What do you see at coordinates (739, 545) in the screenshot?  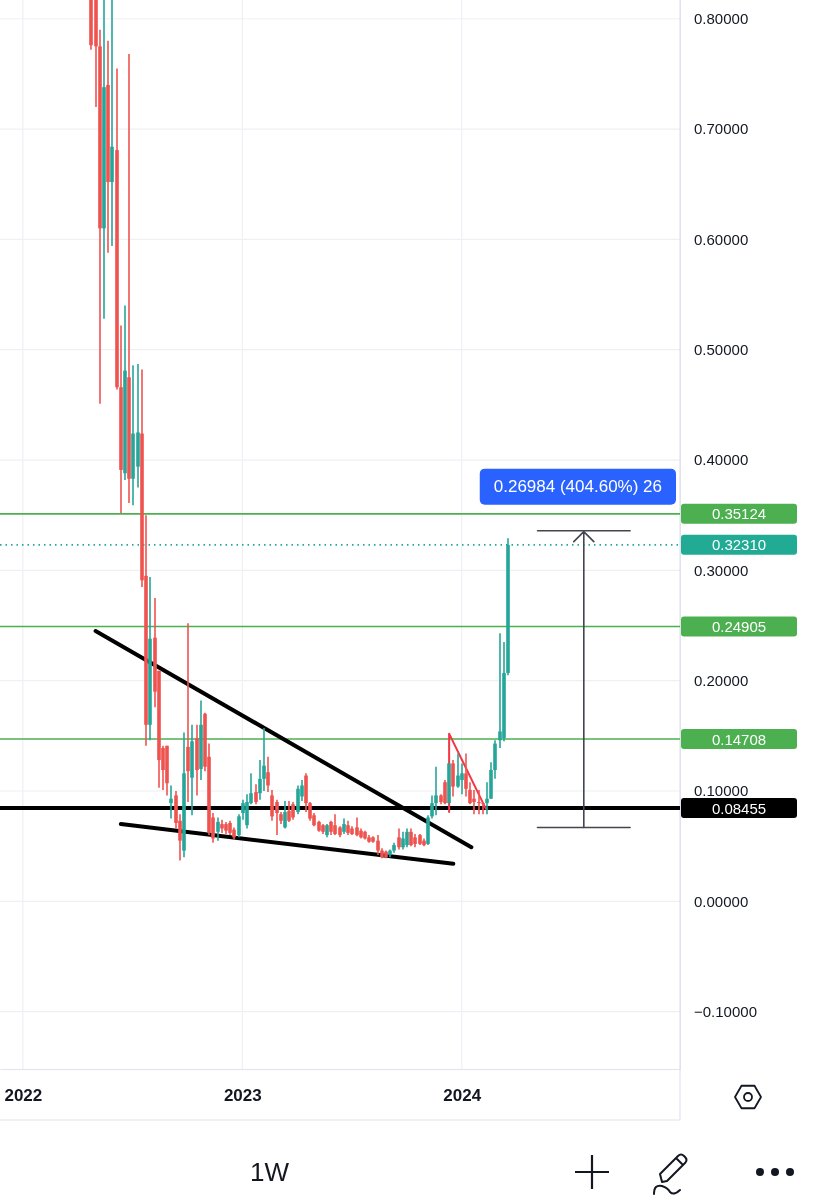 I see `ref-line-label: 0.32310` at bounding box center [739, 545].